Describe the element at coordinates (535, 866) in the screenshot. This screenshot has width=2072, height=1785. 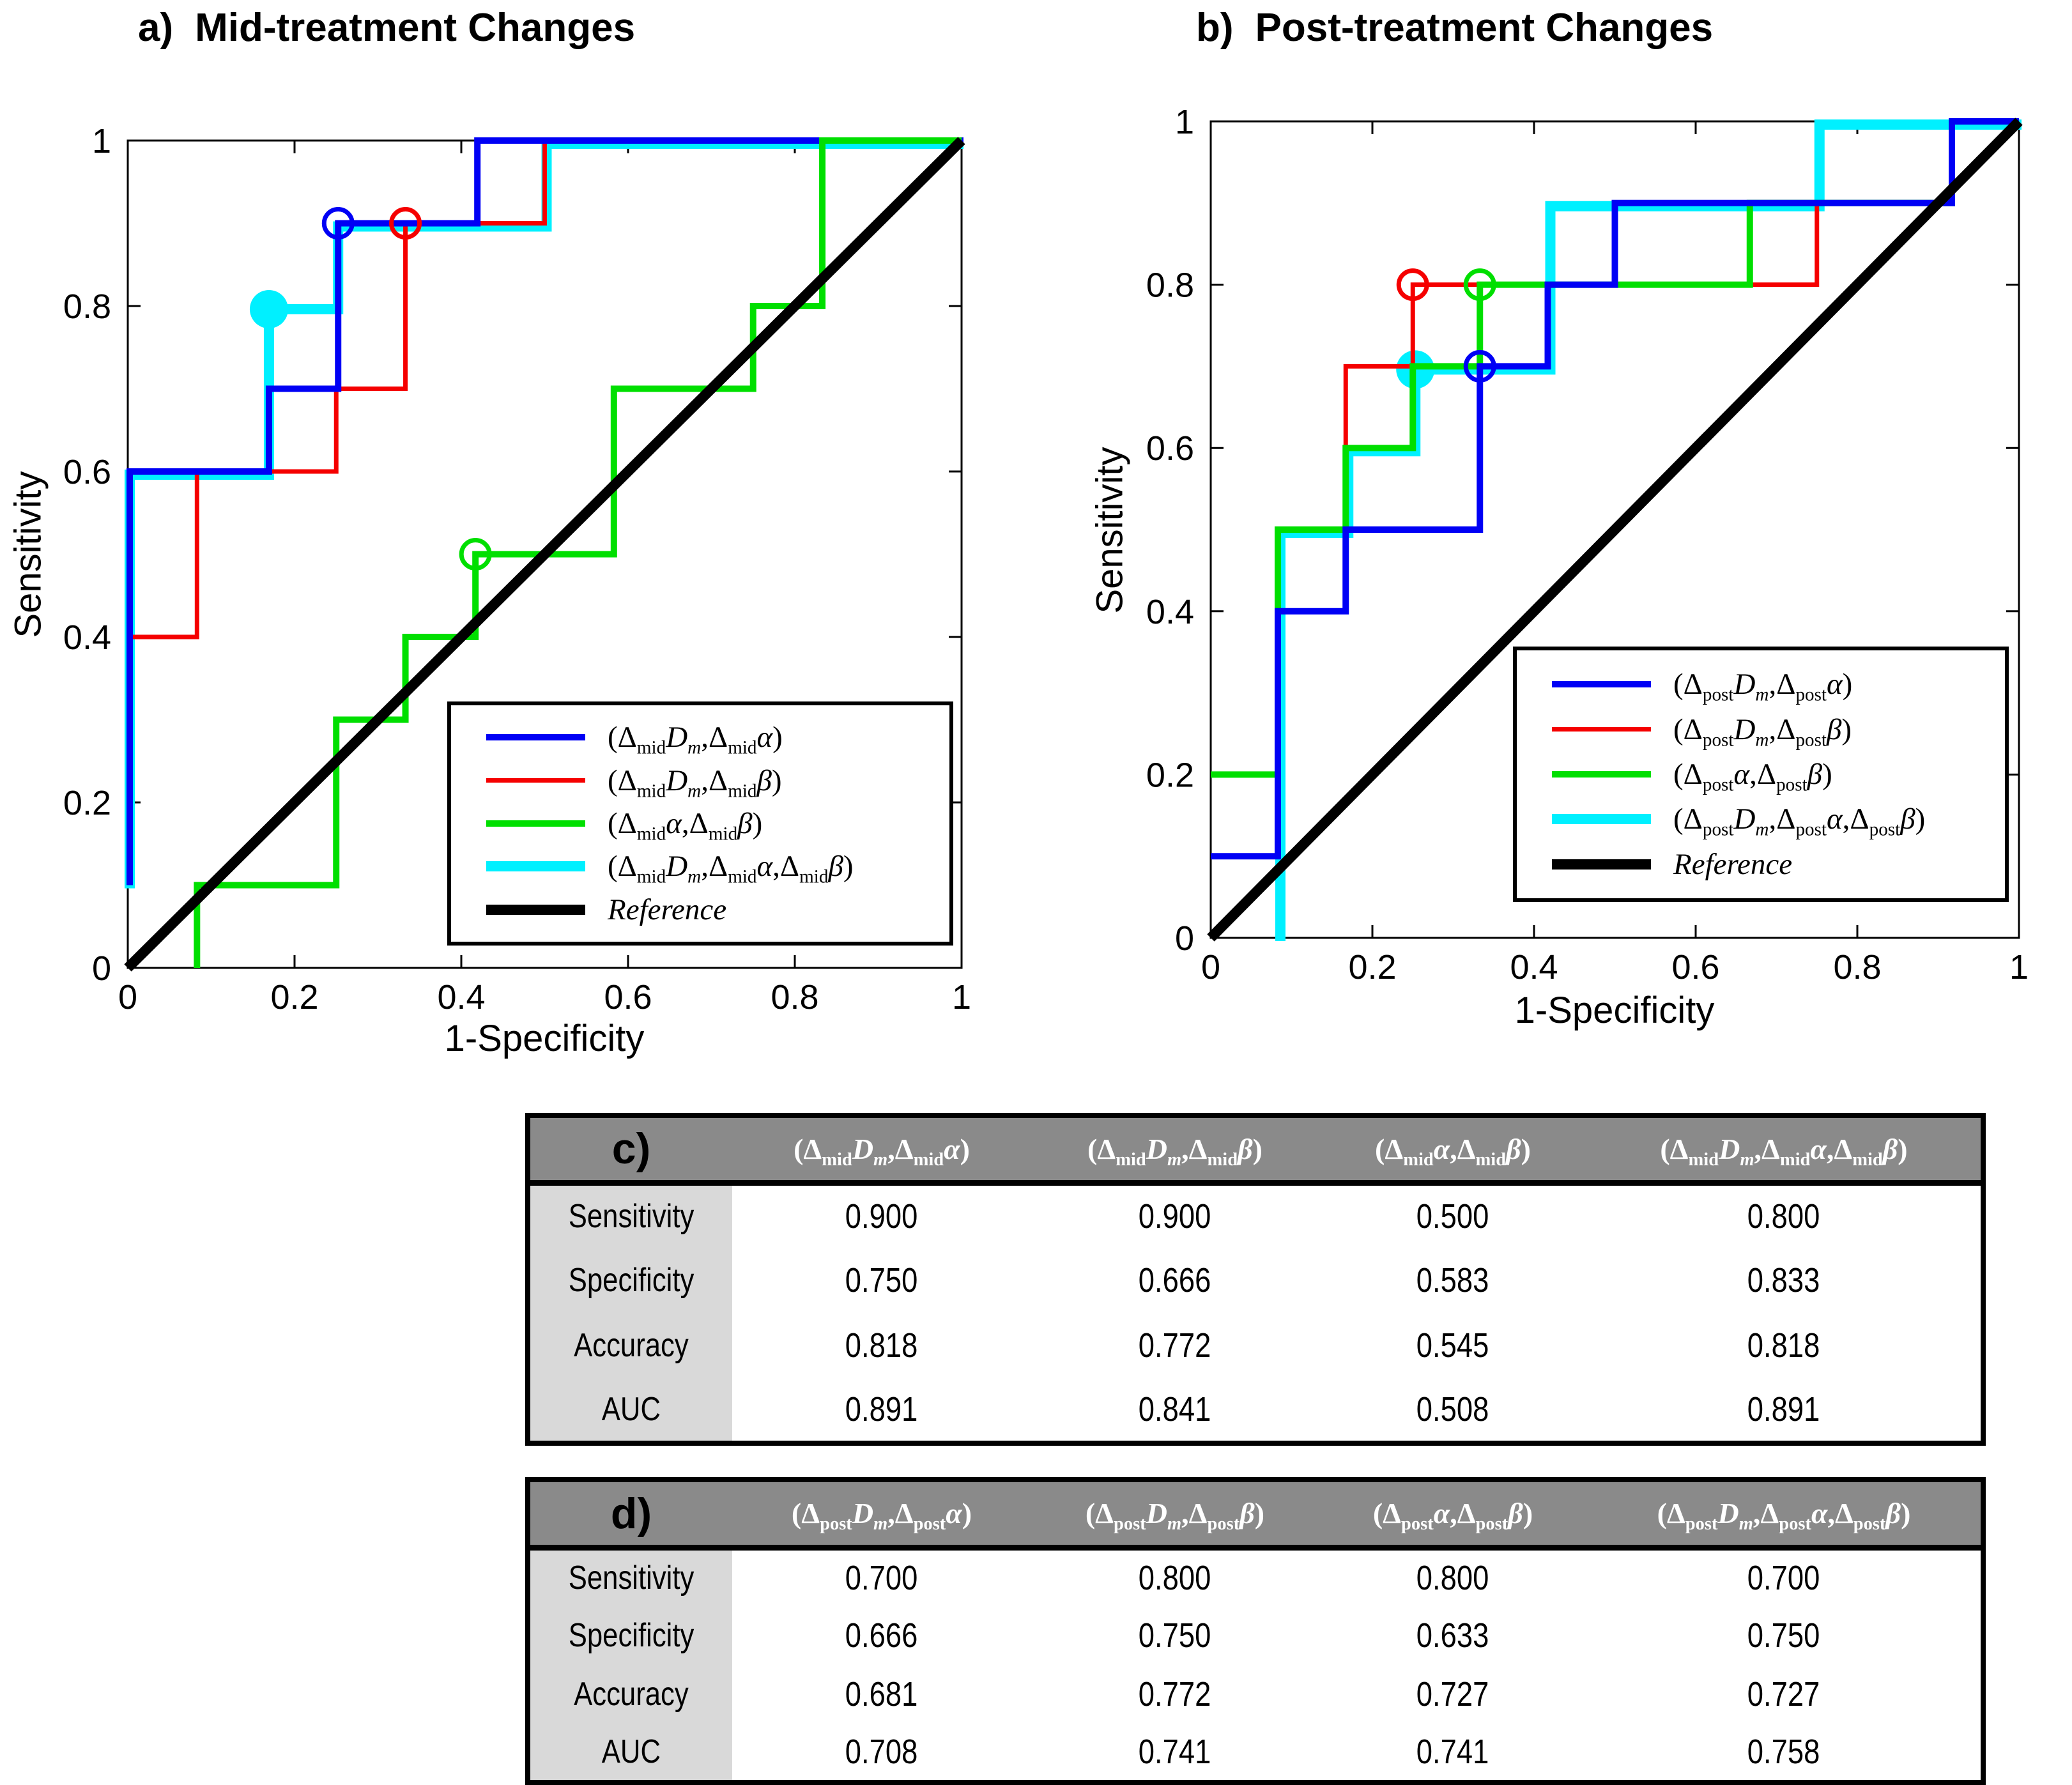
I see `legend-swatch-cyan` at that location.